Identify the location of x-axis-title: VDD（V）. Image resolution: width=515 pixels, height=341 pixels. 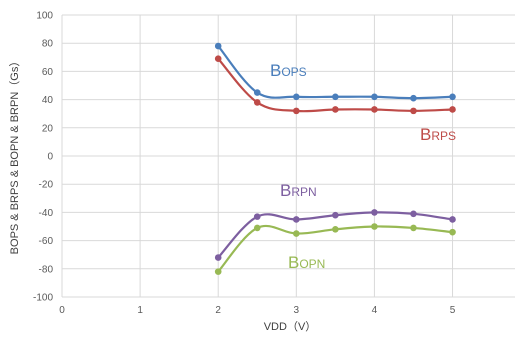
(290, 326).